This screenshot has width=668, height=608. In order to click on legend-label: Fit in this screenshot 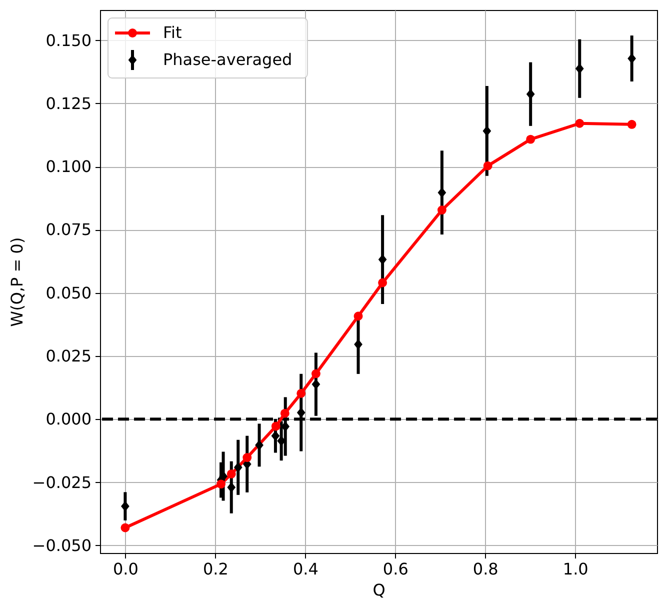, I will do `click(172, 32)`.